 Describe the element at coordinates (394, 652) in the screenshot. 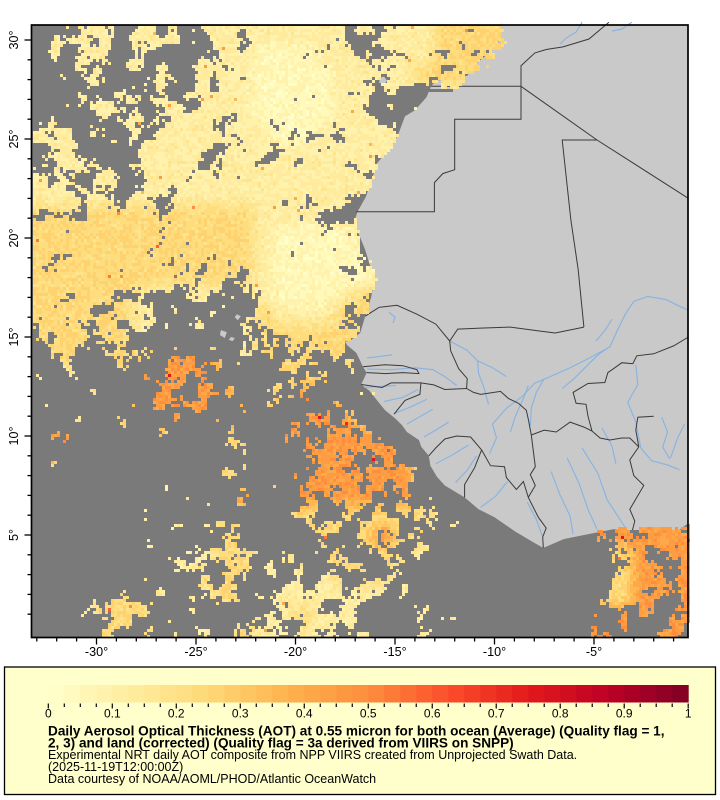

I see `svg-text: -15°` at that location.